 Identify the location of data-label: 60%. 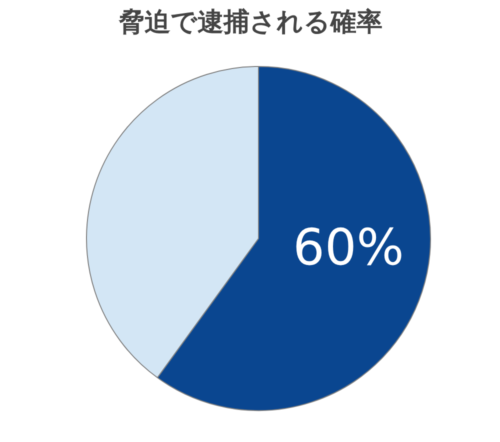
(348, 247).